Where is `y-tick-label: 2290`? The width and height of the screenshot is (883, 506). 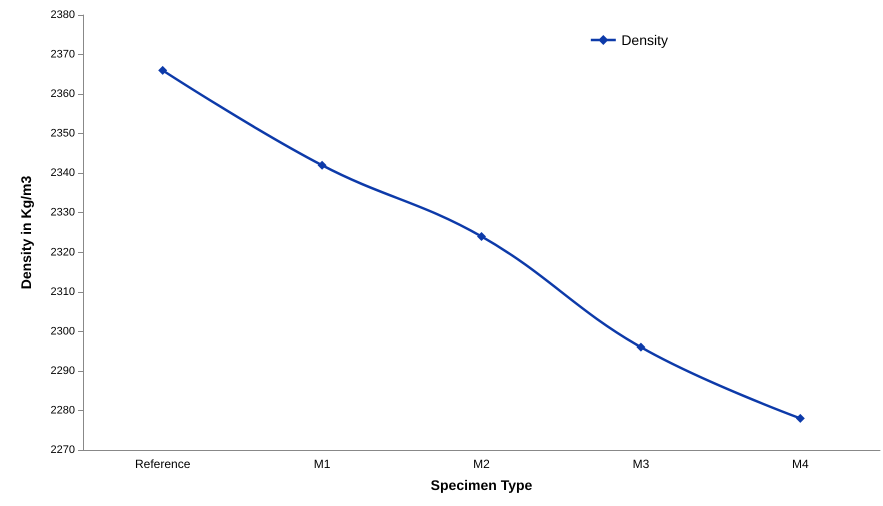 y-tick-label: 2290 is located at coordinates (62, 370).